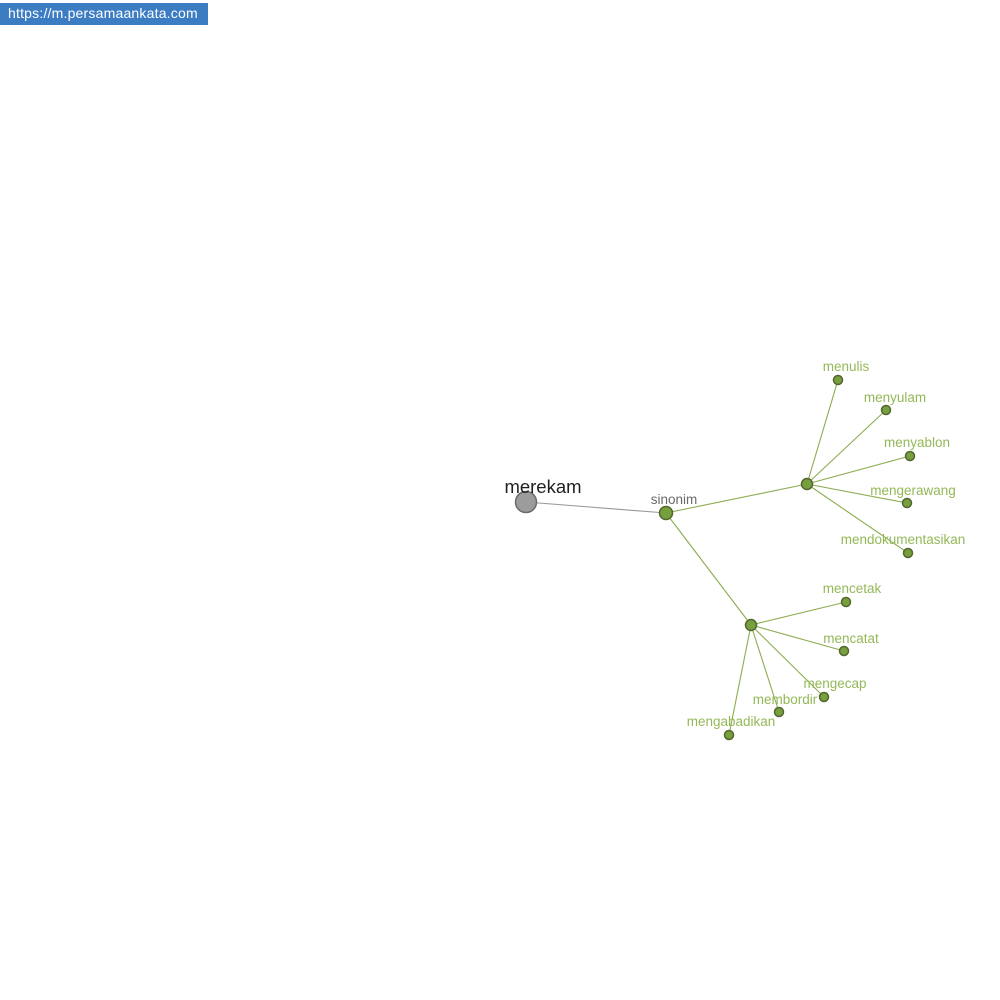  Describe the element at coordinates (797, 638) in the screenshot. I see `edge-hub2-mencatat` at that location.